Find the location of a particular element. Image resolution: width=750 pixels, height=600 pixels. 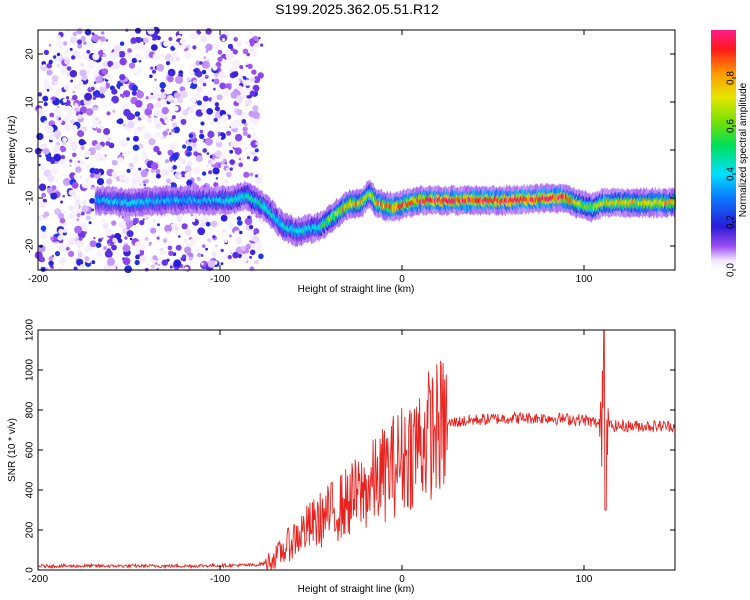

colorbar-label: Normalized spectral amplitude is located at coordinates (743, 149).